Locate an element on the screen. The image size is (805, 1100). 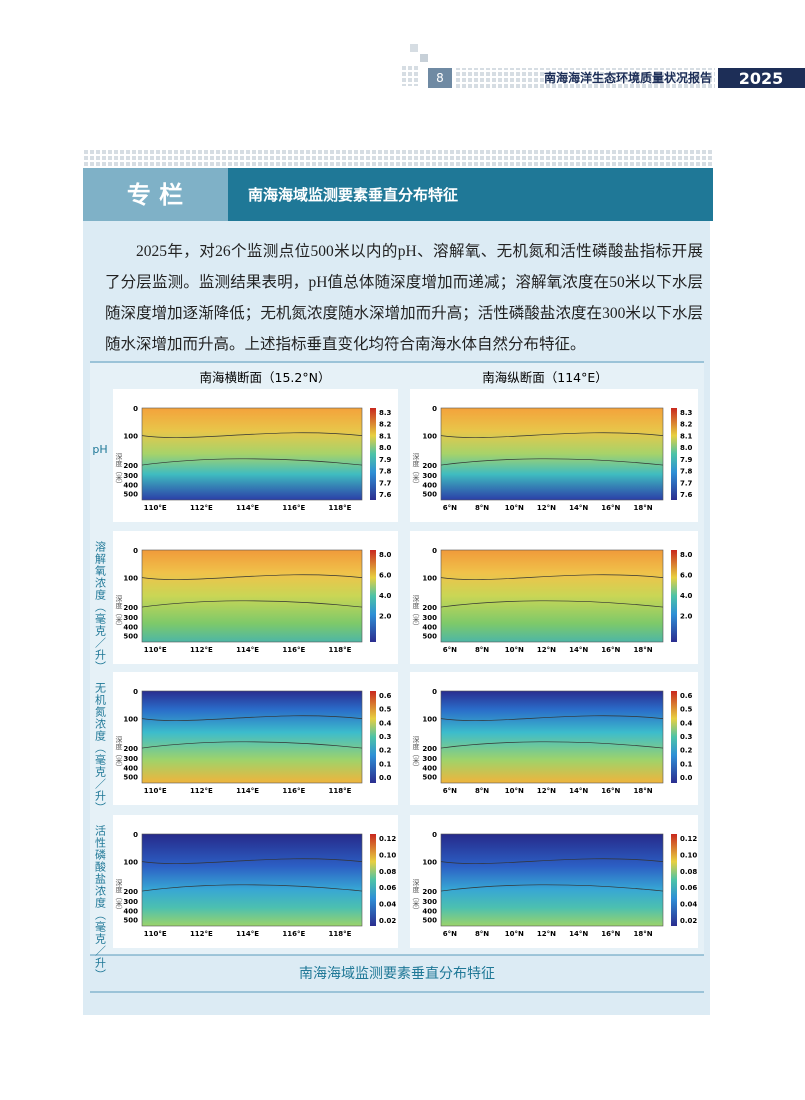
colorbar-tick: 2.0 is located at coordinates (686, 617).